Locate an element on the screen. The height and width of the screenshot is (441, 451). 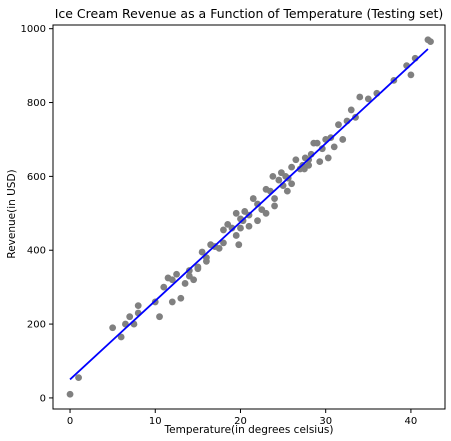
y-axis-label: Revenue(in USD) is located at coordinates (12, 213).